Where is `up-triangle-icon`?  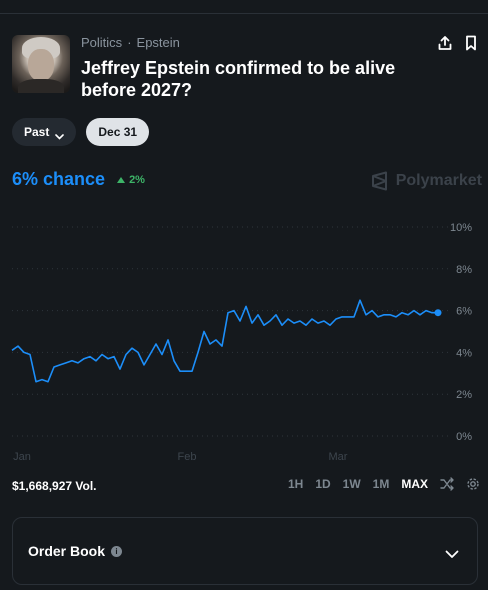
up-triangle-icon is located at coordinates (121, 179).